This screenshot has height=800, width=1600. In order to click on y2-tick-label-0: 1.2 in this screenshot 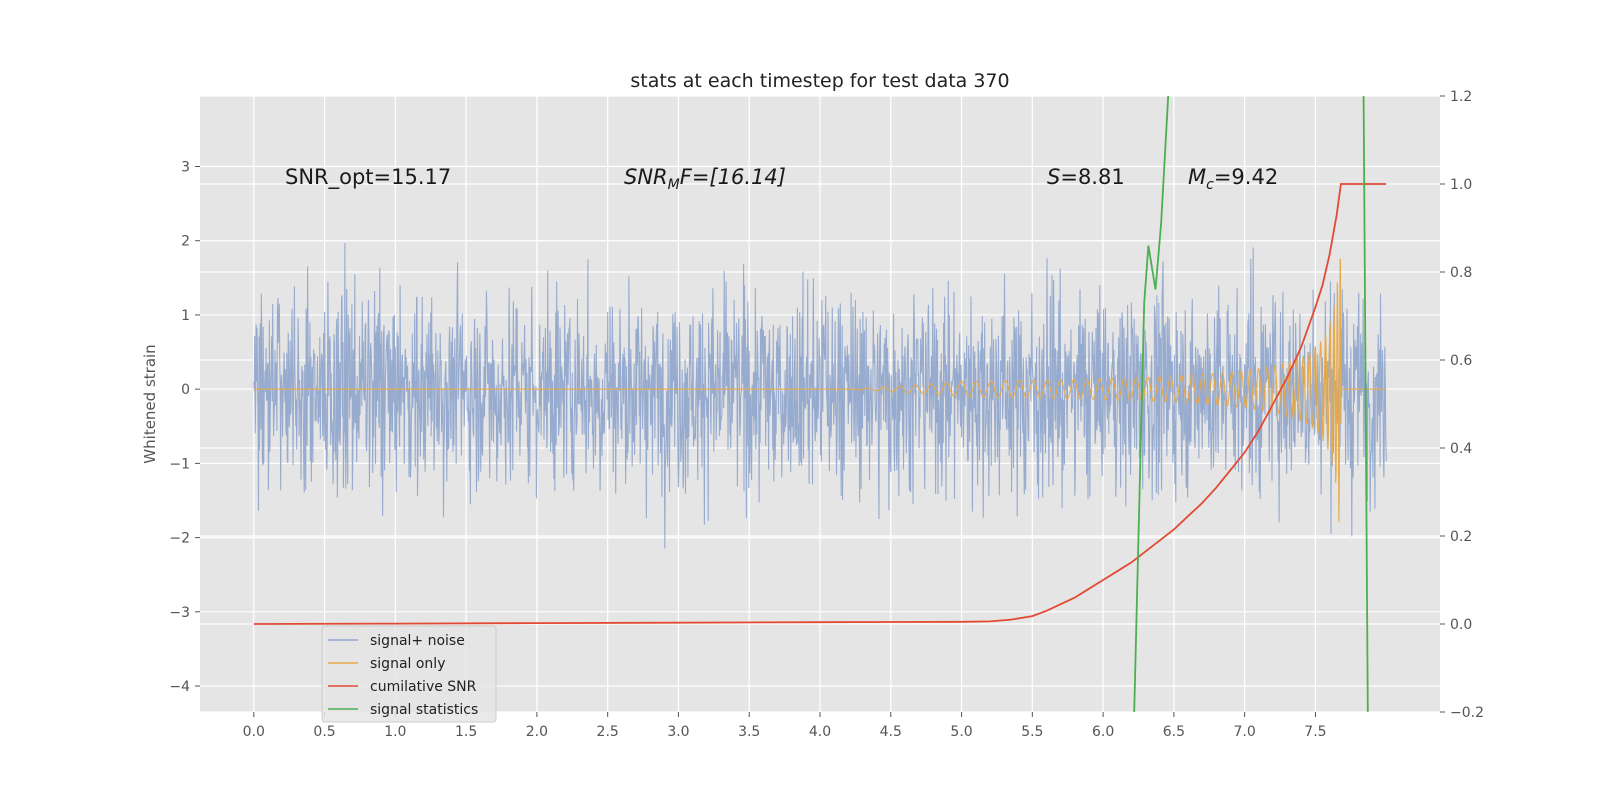, I will do `click(1461, 97)`.